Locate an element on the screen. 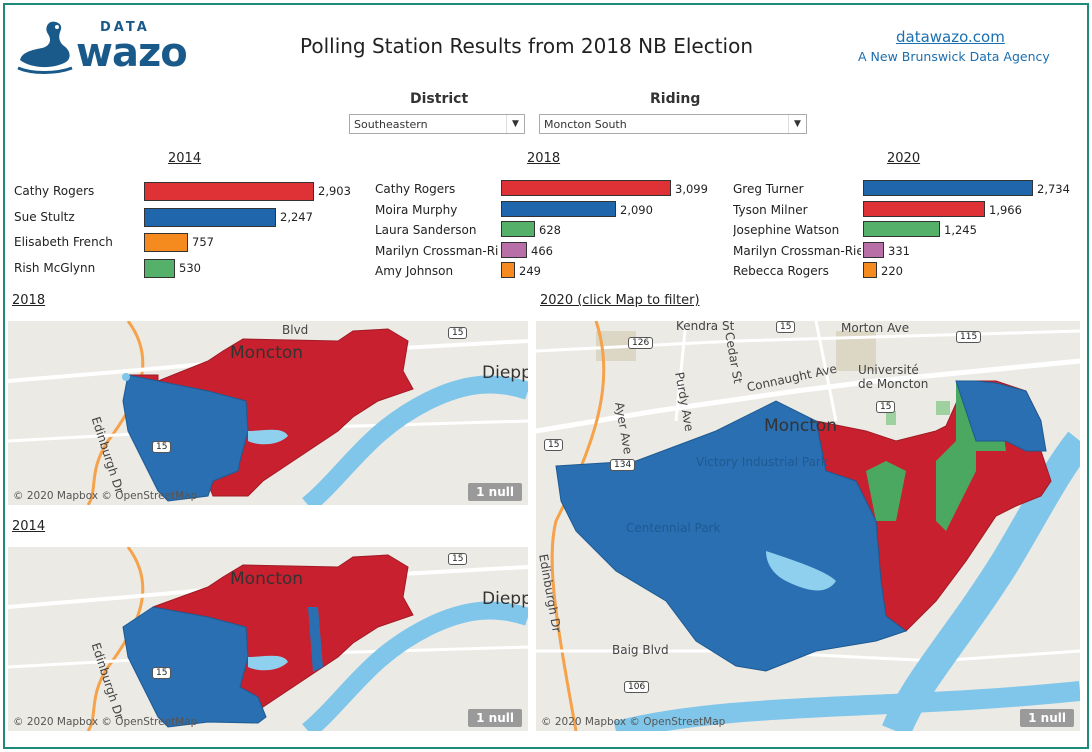  district-select-value: Southeastern is located at coordinates (391, 124).